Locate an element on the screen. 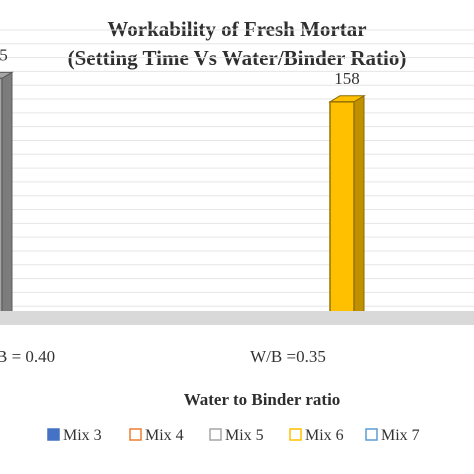  legend-item-mix-7: Mix 7 is located at coordinates (392, 435).